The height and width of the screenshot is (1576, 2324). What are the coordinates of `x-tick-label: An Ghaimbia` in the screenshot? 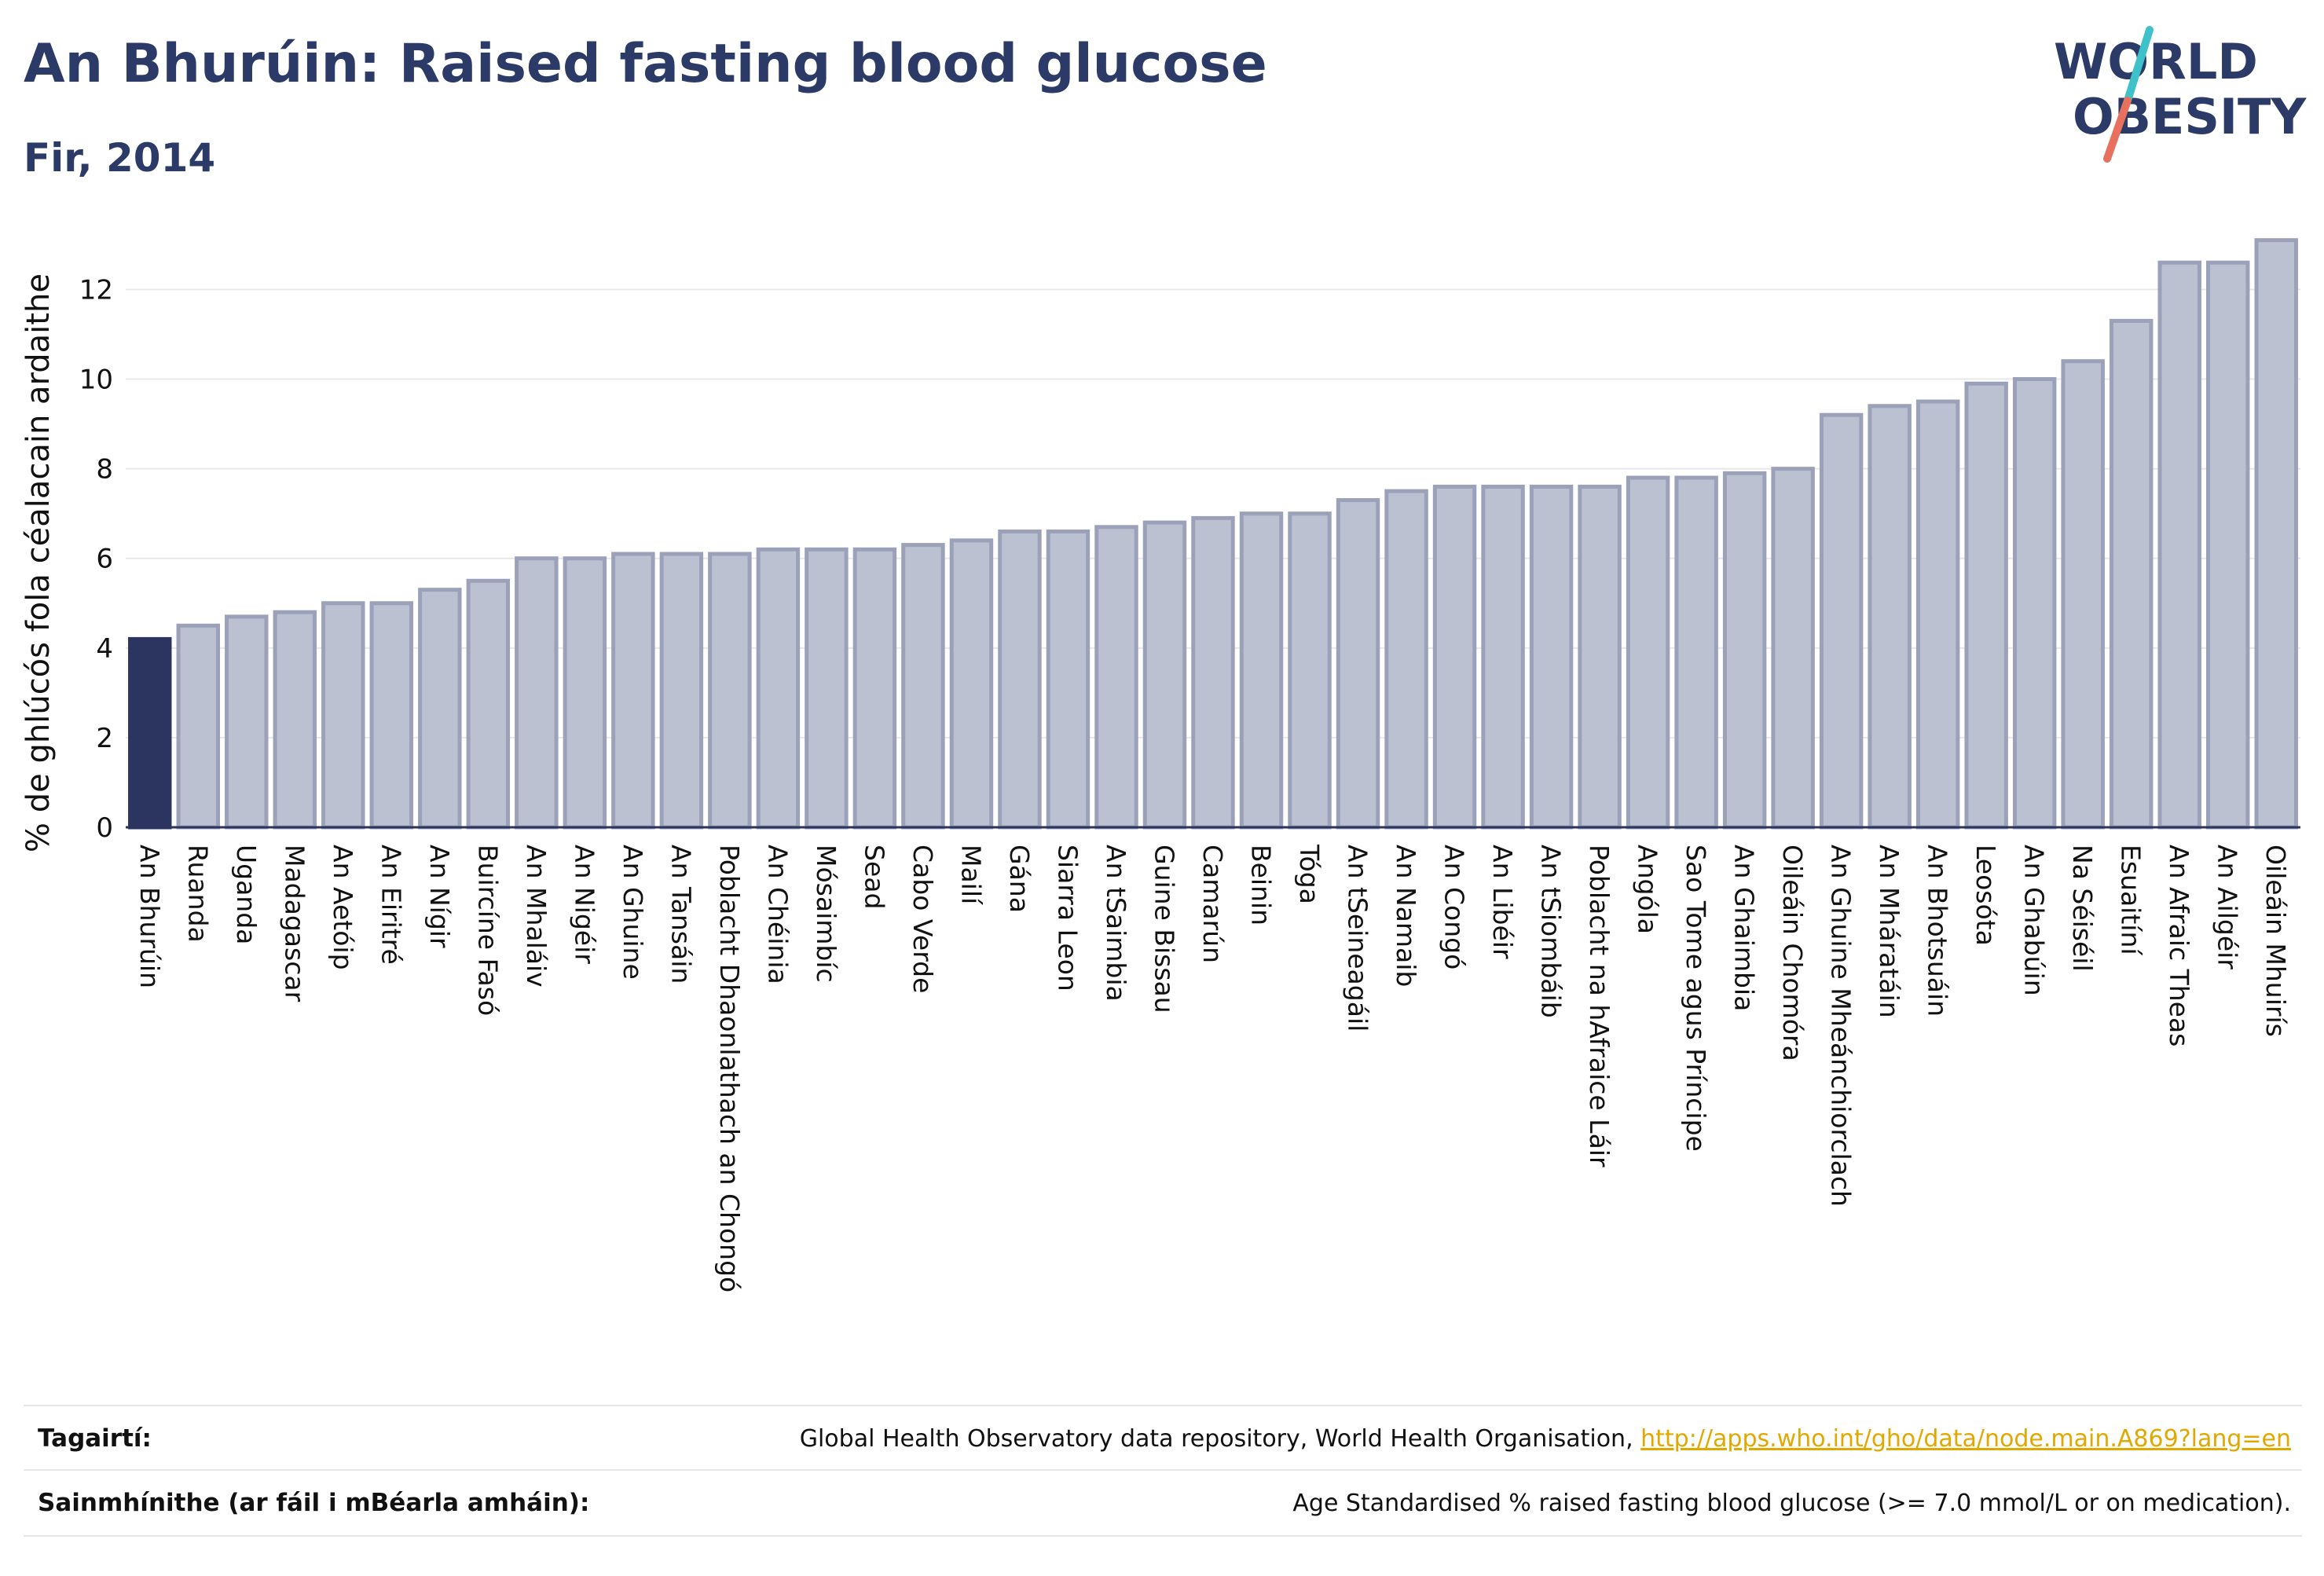 It's located at (1744, 928).